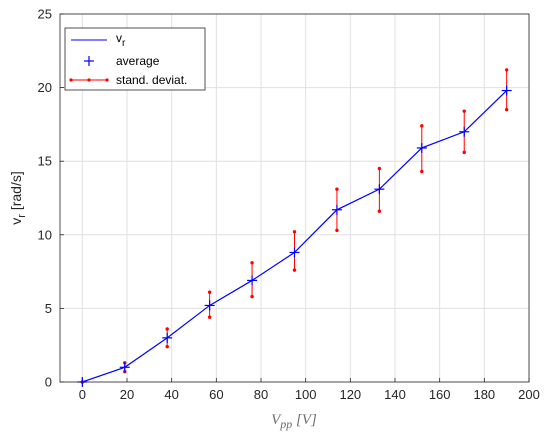  Describe the element at coordinates (48, 308) in the screenshot. I see `y-tick-label: 5` at that location.